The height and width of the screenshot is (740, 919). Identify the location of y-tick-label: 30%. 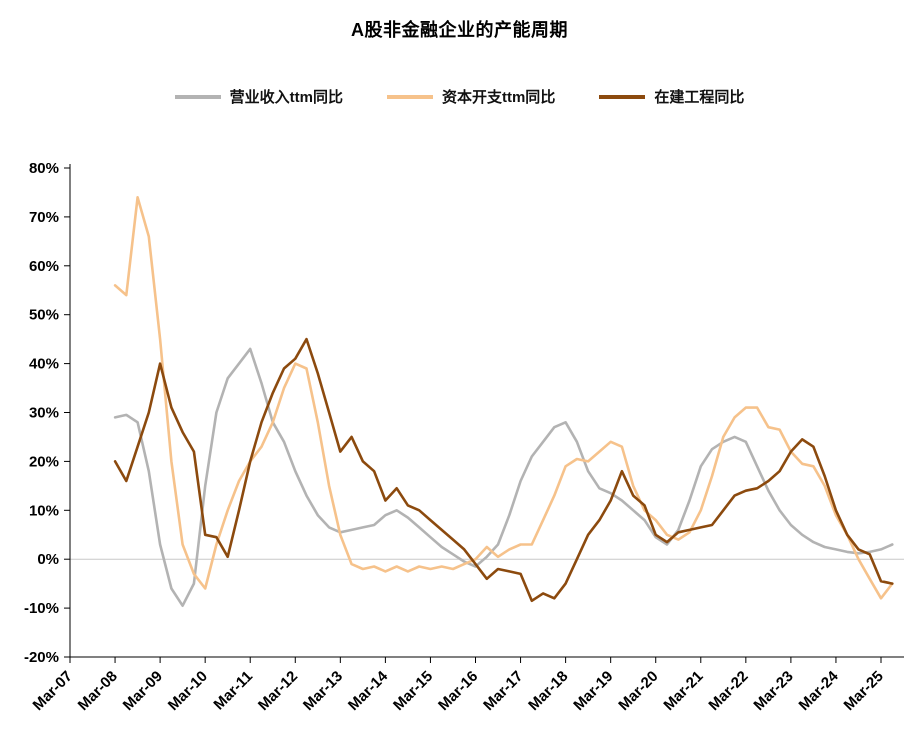
(44, 413).